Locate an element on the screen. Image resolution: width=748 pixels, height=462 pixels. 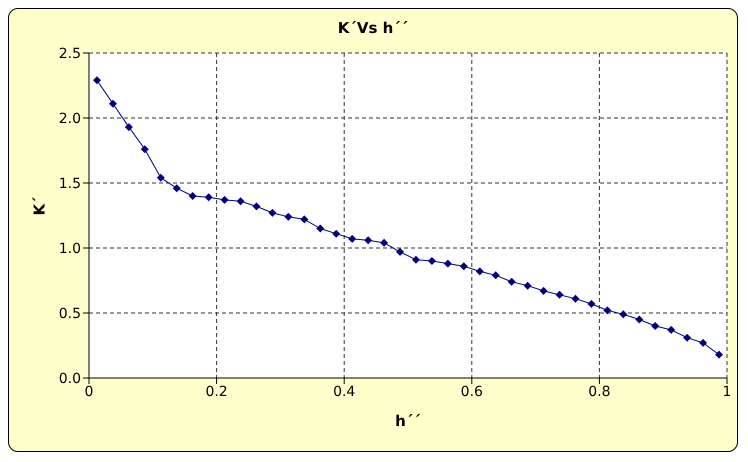
x-tick-label: 0 is located at coordinates (89, 392).